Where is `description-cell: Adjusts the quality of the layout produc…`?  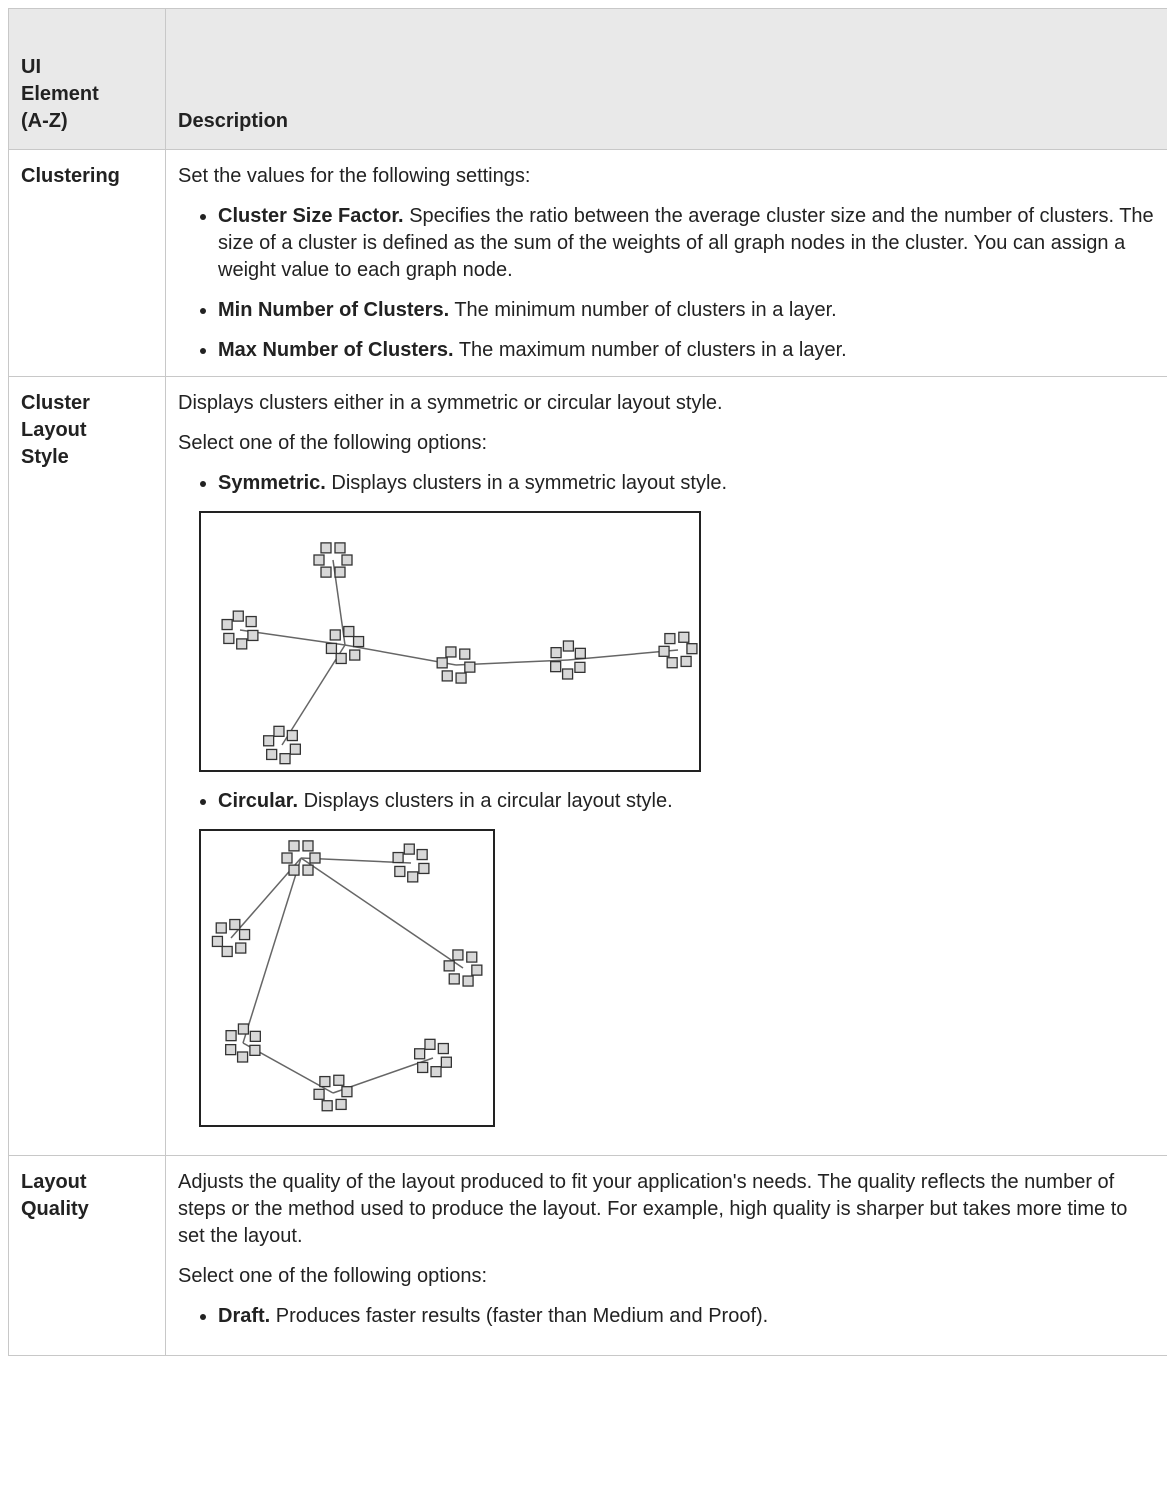 description-cell: Adjusts the quality of the layout produc… is located at coordinates (666, 1255).